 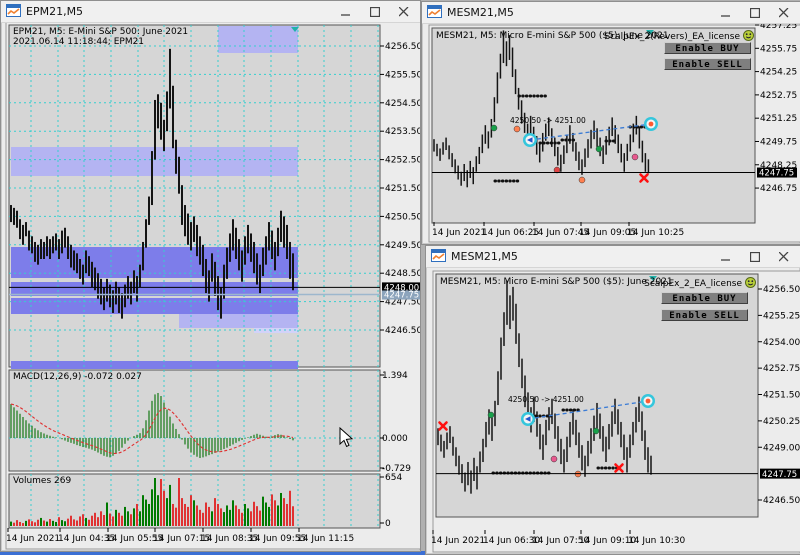 I want to click on svg-text: 14 Jun 07:15, so click(x=181, y=539).